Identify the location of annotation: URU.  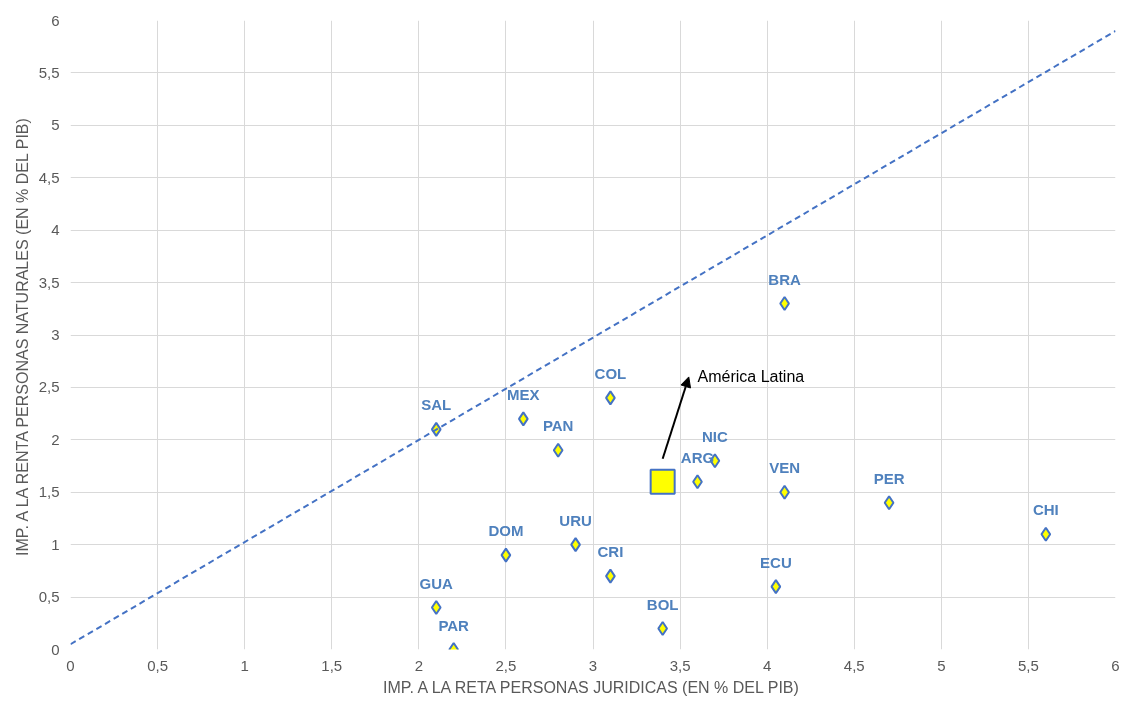
(575, 520).